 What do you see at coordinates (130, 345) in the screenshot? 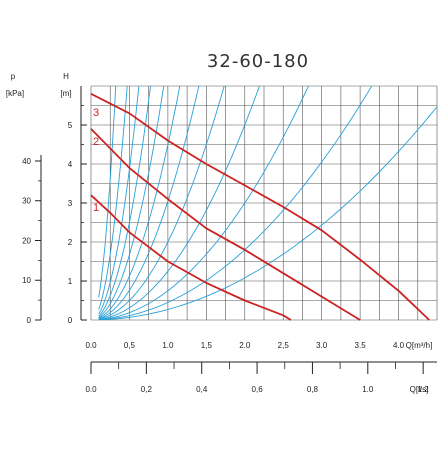
I see `flow-m3h-tick-label: 0,5` at bounding box center [130, 345].